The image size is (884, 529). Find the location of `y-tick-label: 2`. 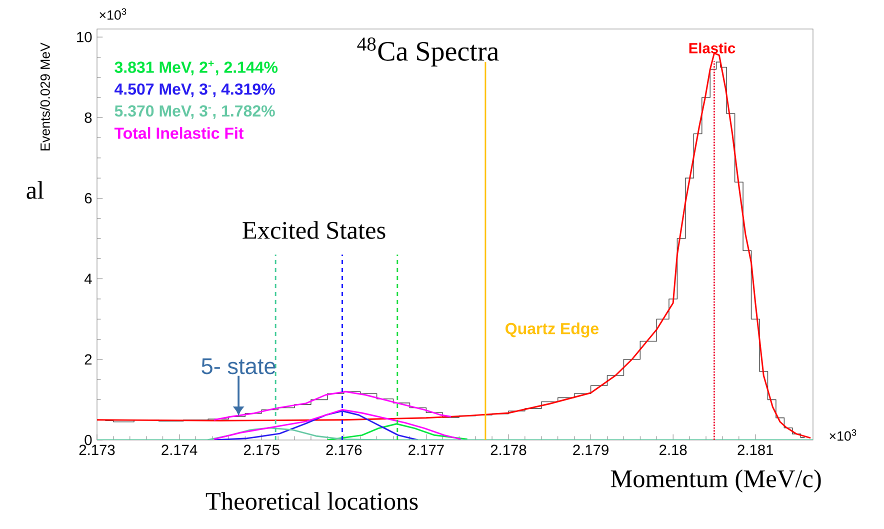

y-tick-label: 2 is located at coordinates (88, 359).